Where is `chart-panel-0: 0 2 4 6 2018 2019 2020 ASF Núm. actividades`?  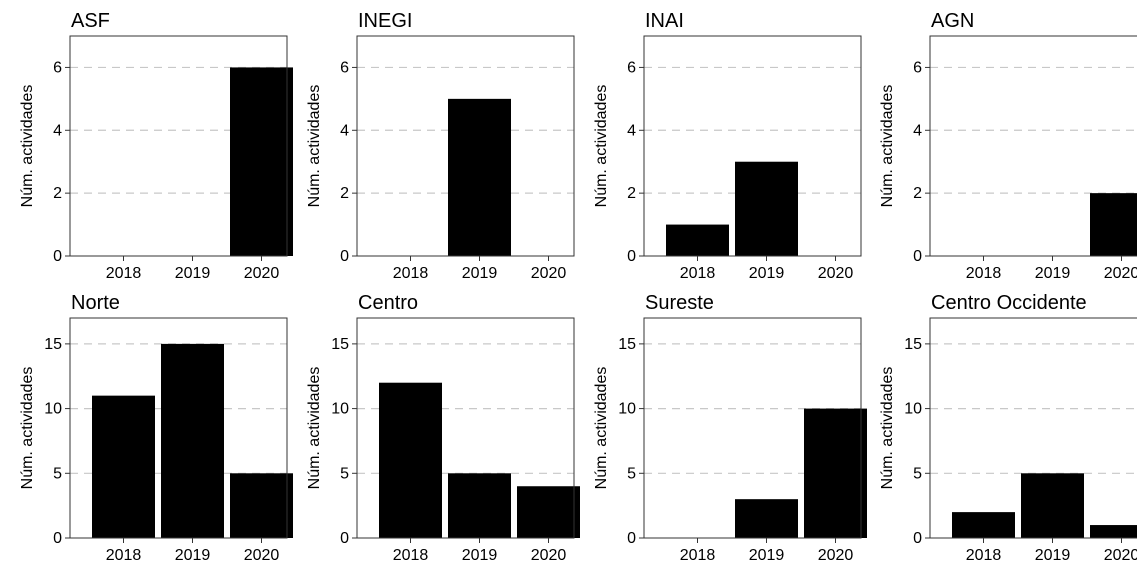 chart-panel-0: 0 2 4 6 2018 2019 2020 ASF Núm. actividades is located at coordinates (156, 146).